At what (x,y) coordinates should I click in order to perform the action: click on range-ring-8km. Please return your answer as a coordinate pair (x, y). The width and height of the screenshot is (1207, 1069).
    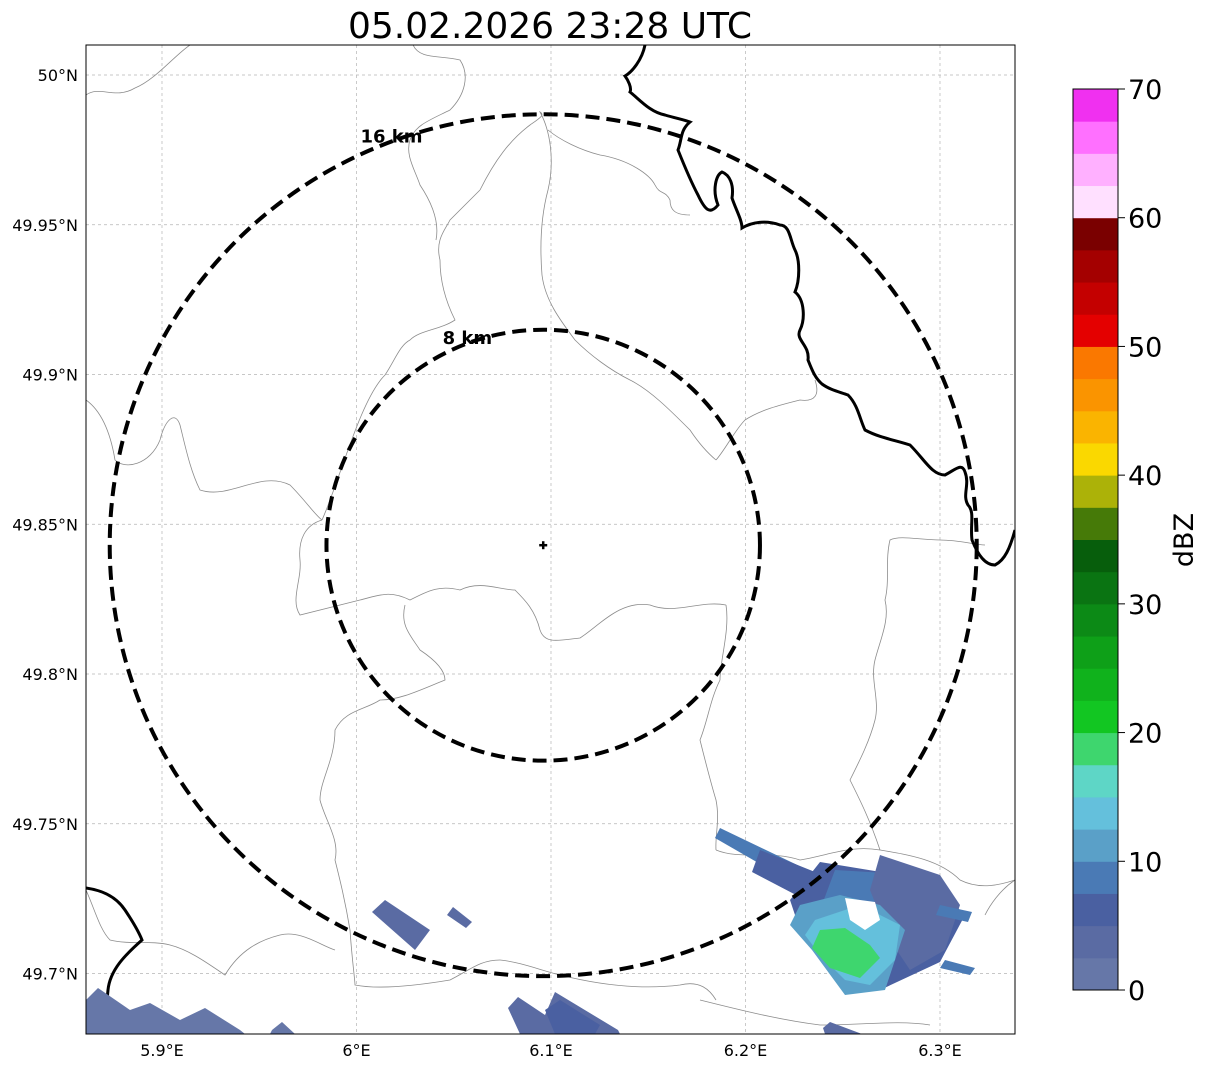
    Looking at the image, I should click on (543, 545).